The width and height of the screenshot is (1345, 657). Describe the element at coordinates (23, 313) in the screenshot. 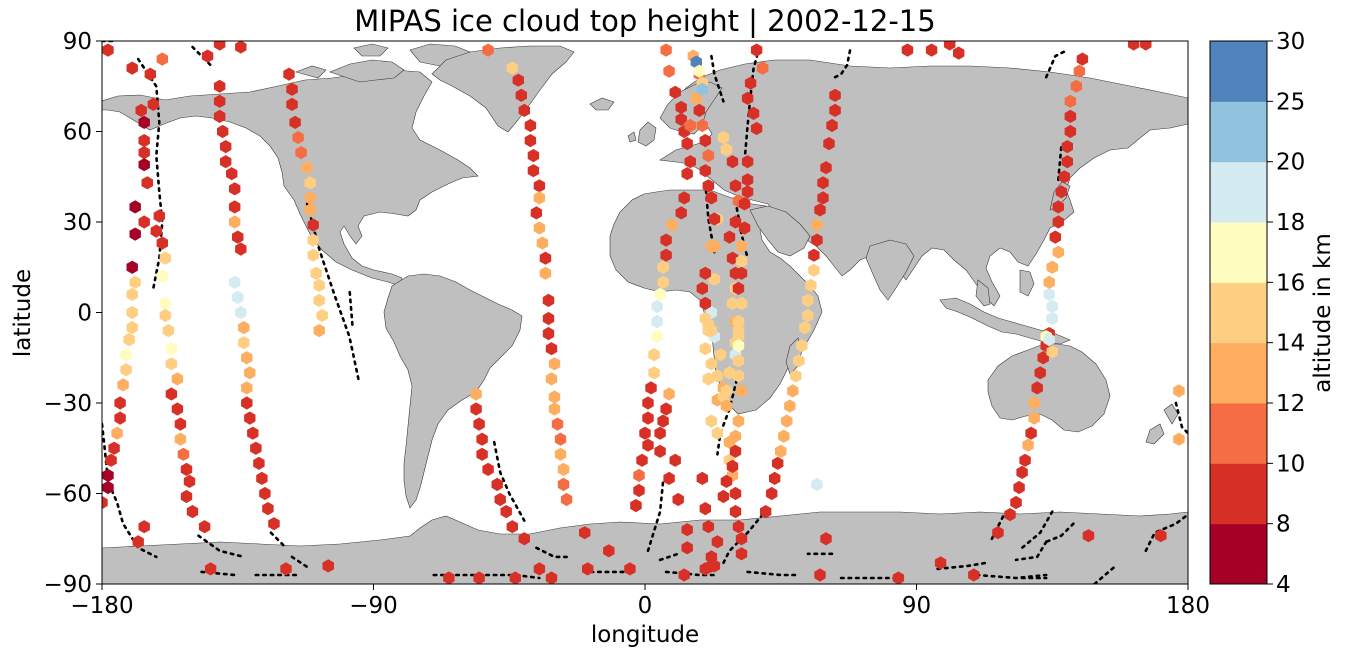

I see `y-axis-label: latitude` at that location.